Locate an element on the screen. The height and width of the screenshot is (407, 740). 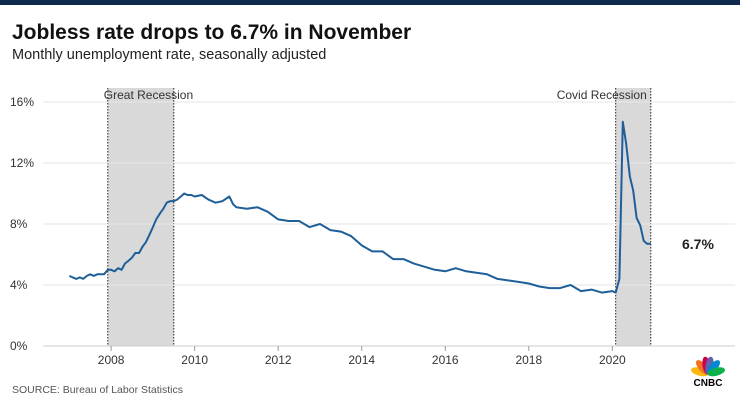
x-tick-label: 2008 is located at coordinates (111, 360).